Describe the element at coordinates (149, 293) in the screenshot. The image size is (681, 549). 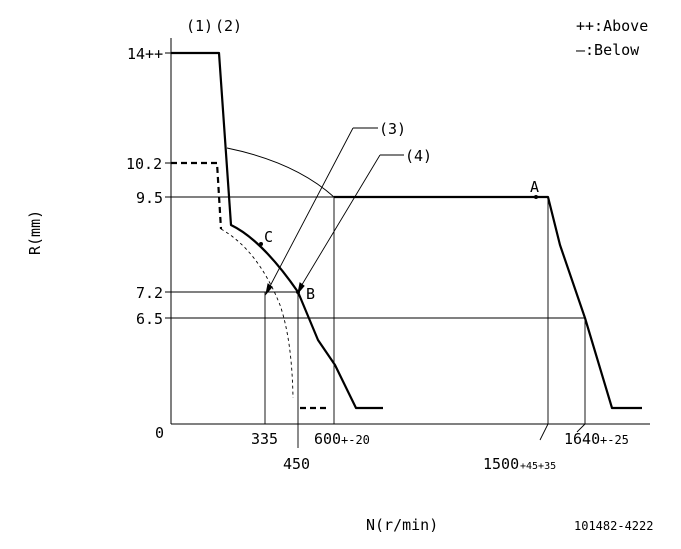
I see `y-tick-label-7-2: 7.2` at that location.